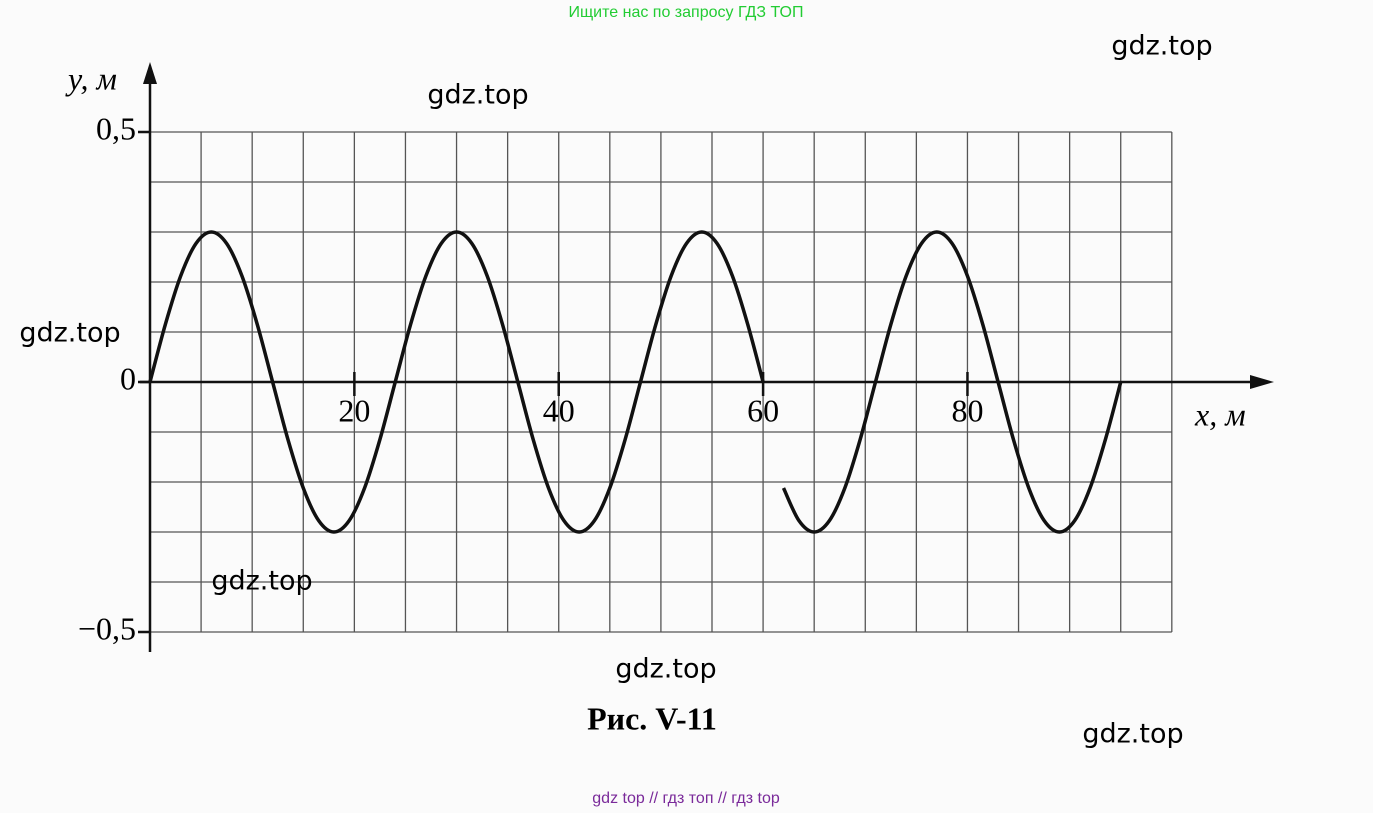 This screenshot has height=813, width=1373. What do you see at coordinates (686, 798) in the screenshot?
I see `footer: gdz top // гдз топ // гдз top` at bounding box center [686, 798].